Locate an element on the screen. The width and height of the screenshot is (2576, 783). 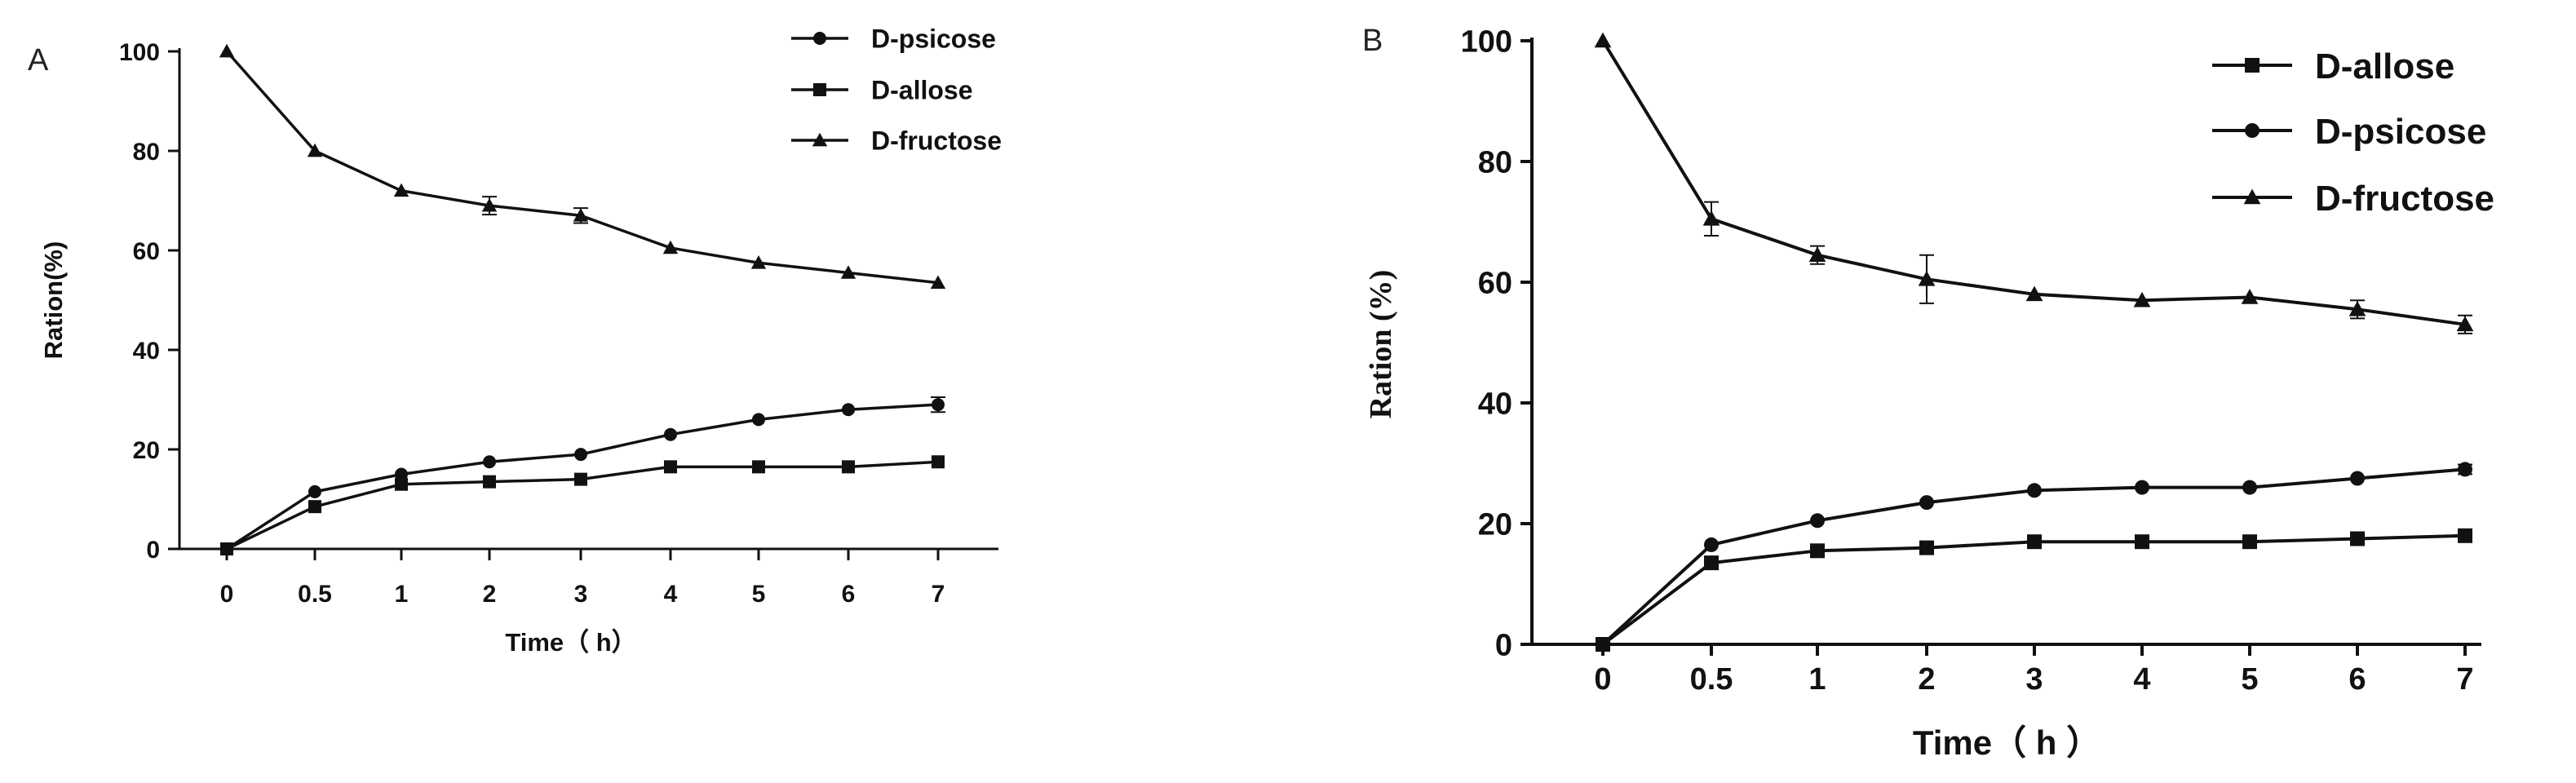
panel-b-legend-label: D-psicose is located at coordinates (2400, 132).